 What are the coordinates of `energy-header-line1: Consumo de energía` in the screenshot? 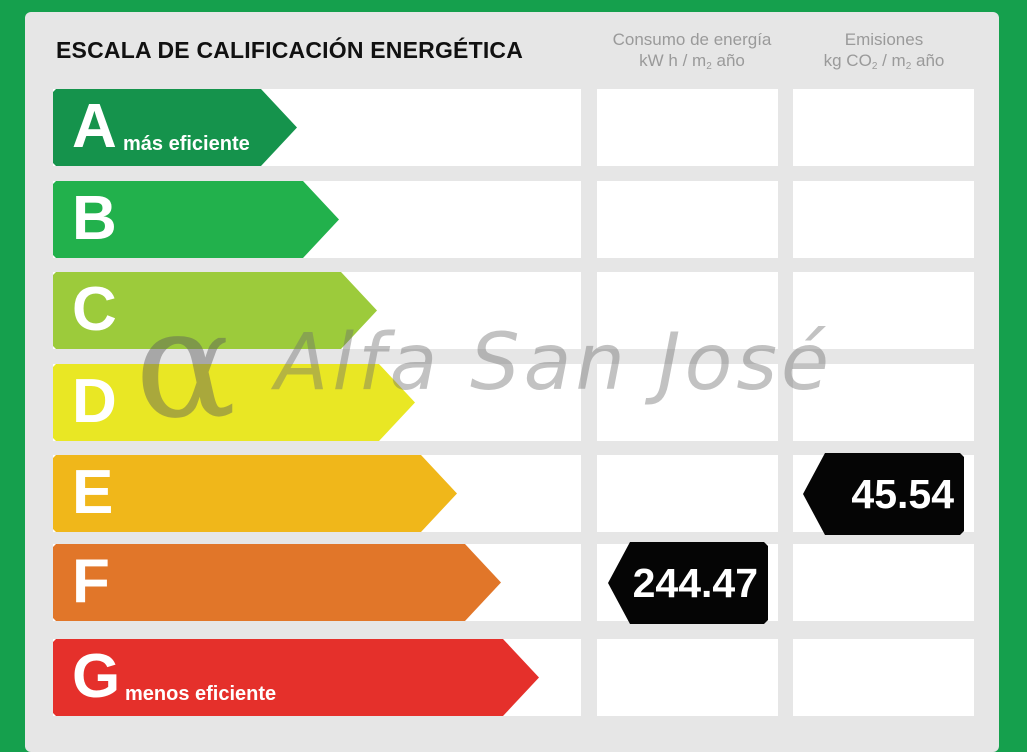 It's located at (692, 39).